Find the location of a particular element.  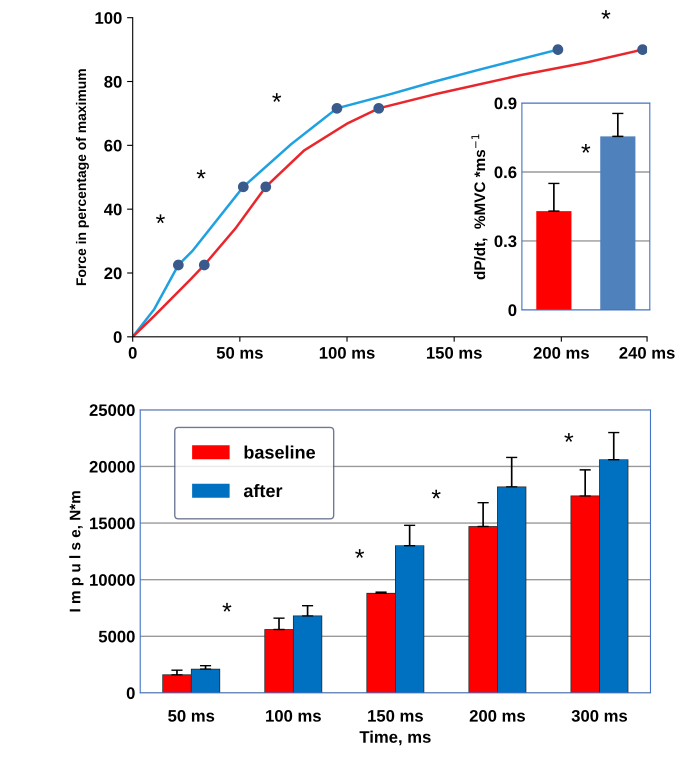

y-tick-label: 5000 is located at coordinates (116, 636).